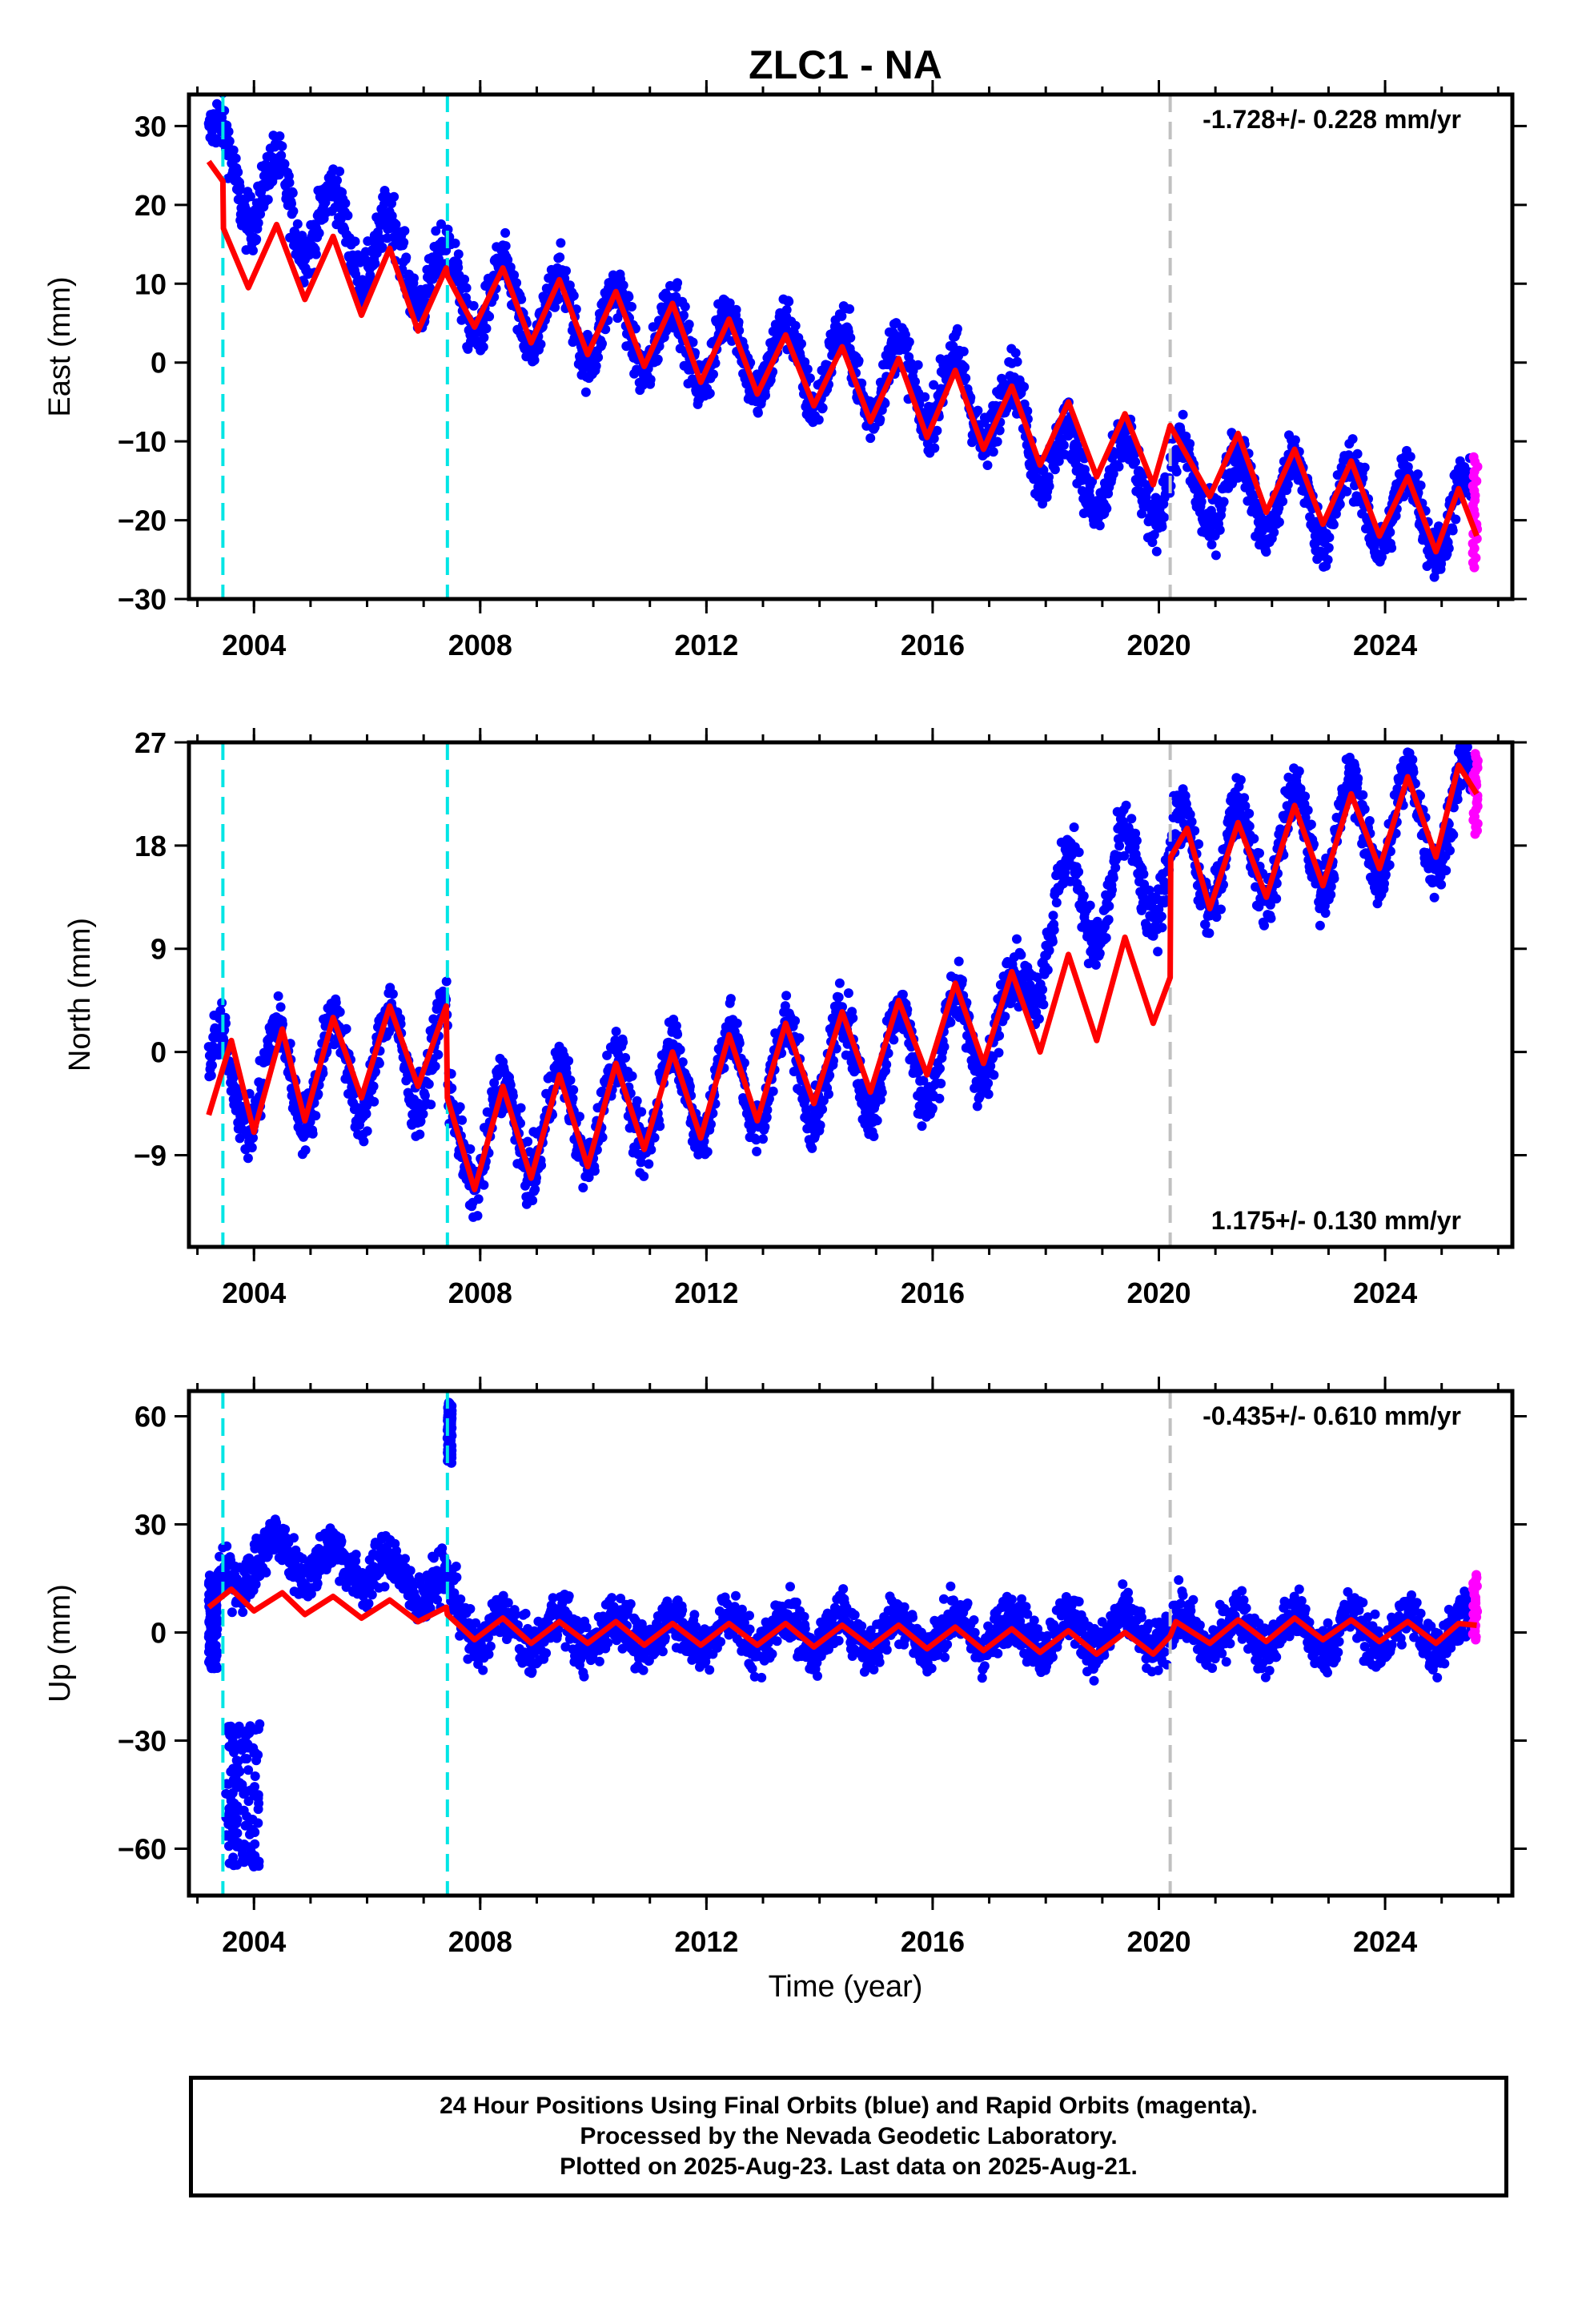 The height and width of the screenshot is (2324, 1582). I want to click on y-tick-label: 20, so click(151, 205).